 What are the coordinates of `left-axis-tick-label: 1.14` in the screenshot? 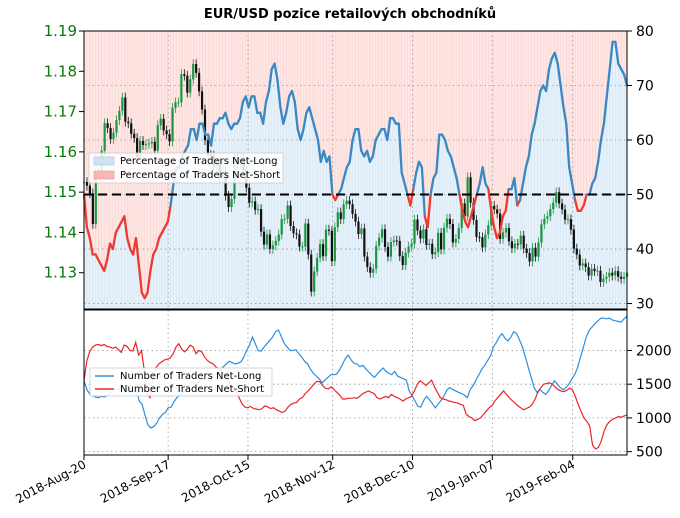 It's located at (60, 232).